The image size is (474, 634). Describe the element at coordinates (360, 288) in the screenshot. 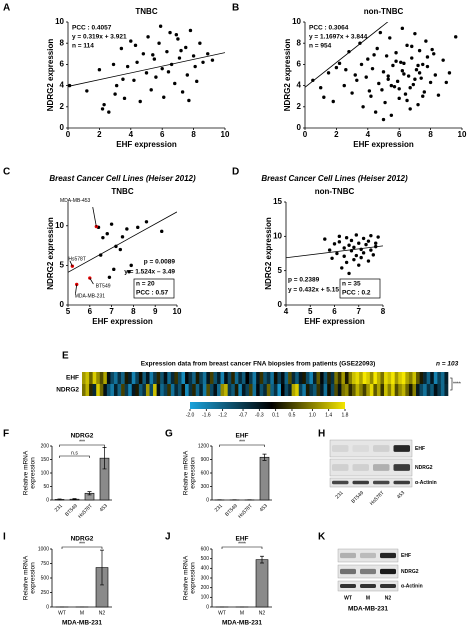

I see `annotation-box` at that location.